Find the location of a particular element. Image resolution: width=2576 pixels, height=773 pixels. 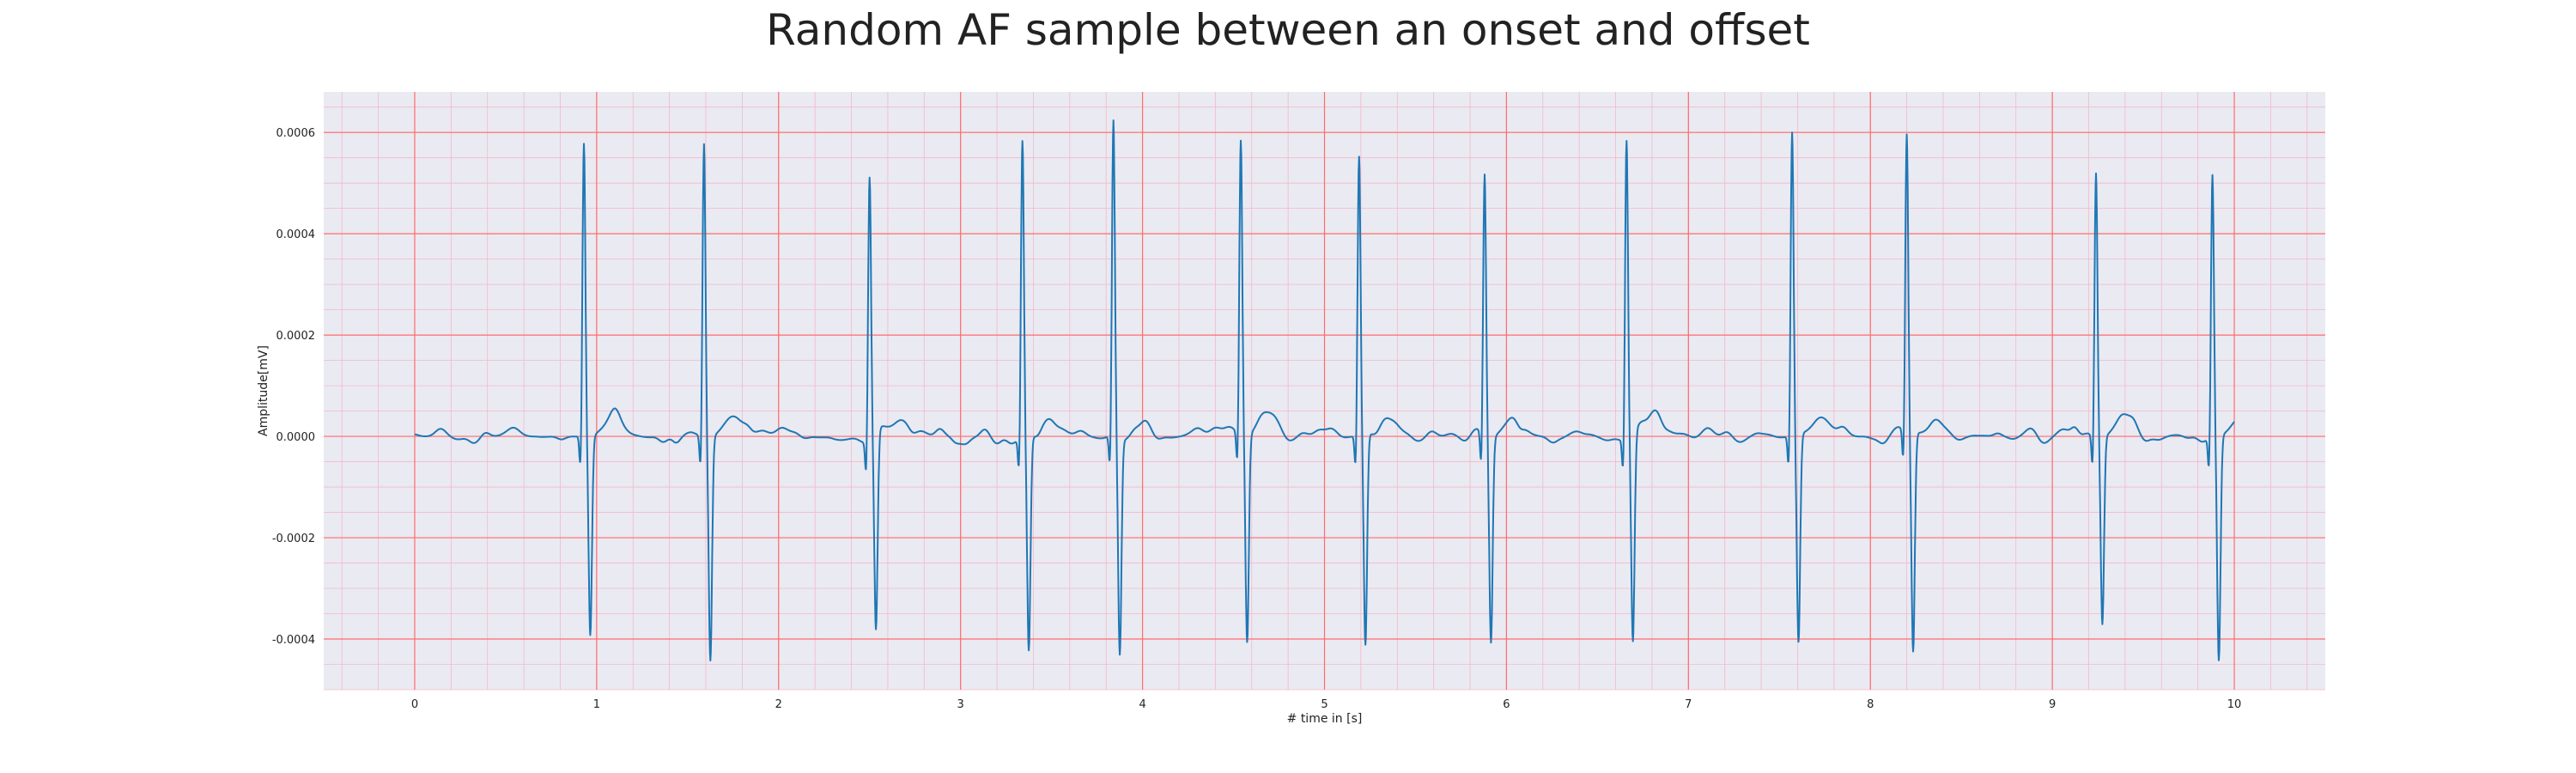

x-tick-label: 8 is located at coordinates (1871, 704).